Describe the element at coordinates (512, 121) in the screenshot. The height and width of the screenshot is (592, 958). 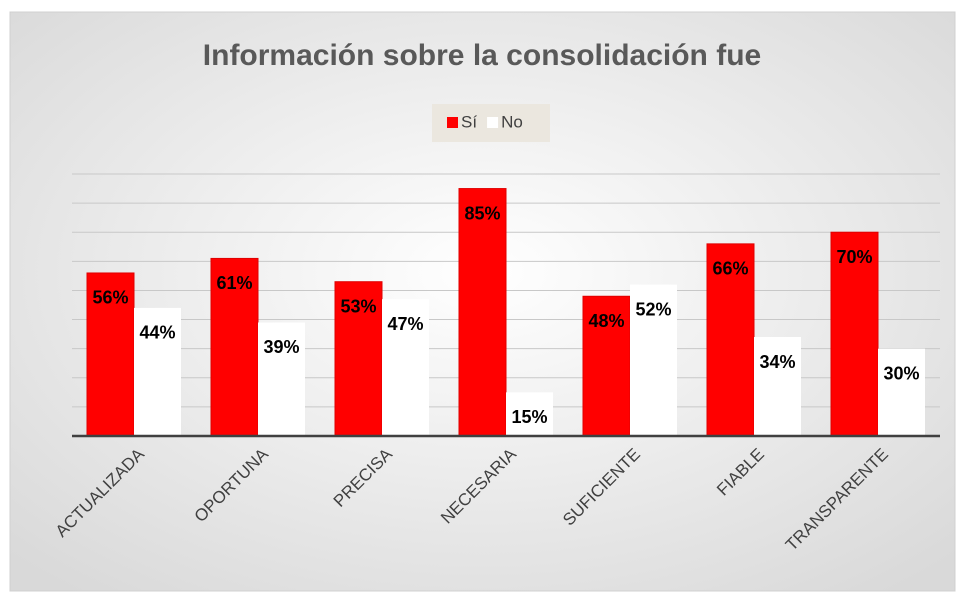
I see `legend-label: No` at that location.